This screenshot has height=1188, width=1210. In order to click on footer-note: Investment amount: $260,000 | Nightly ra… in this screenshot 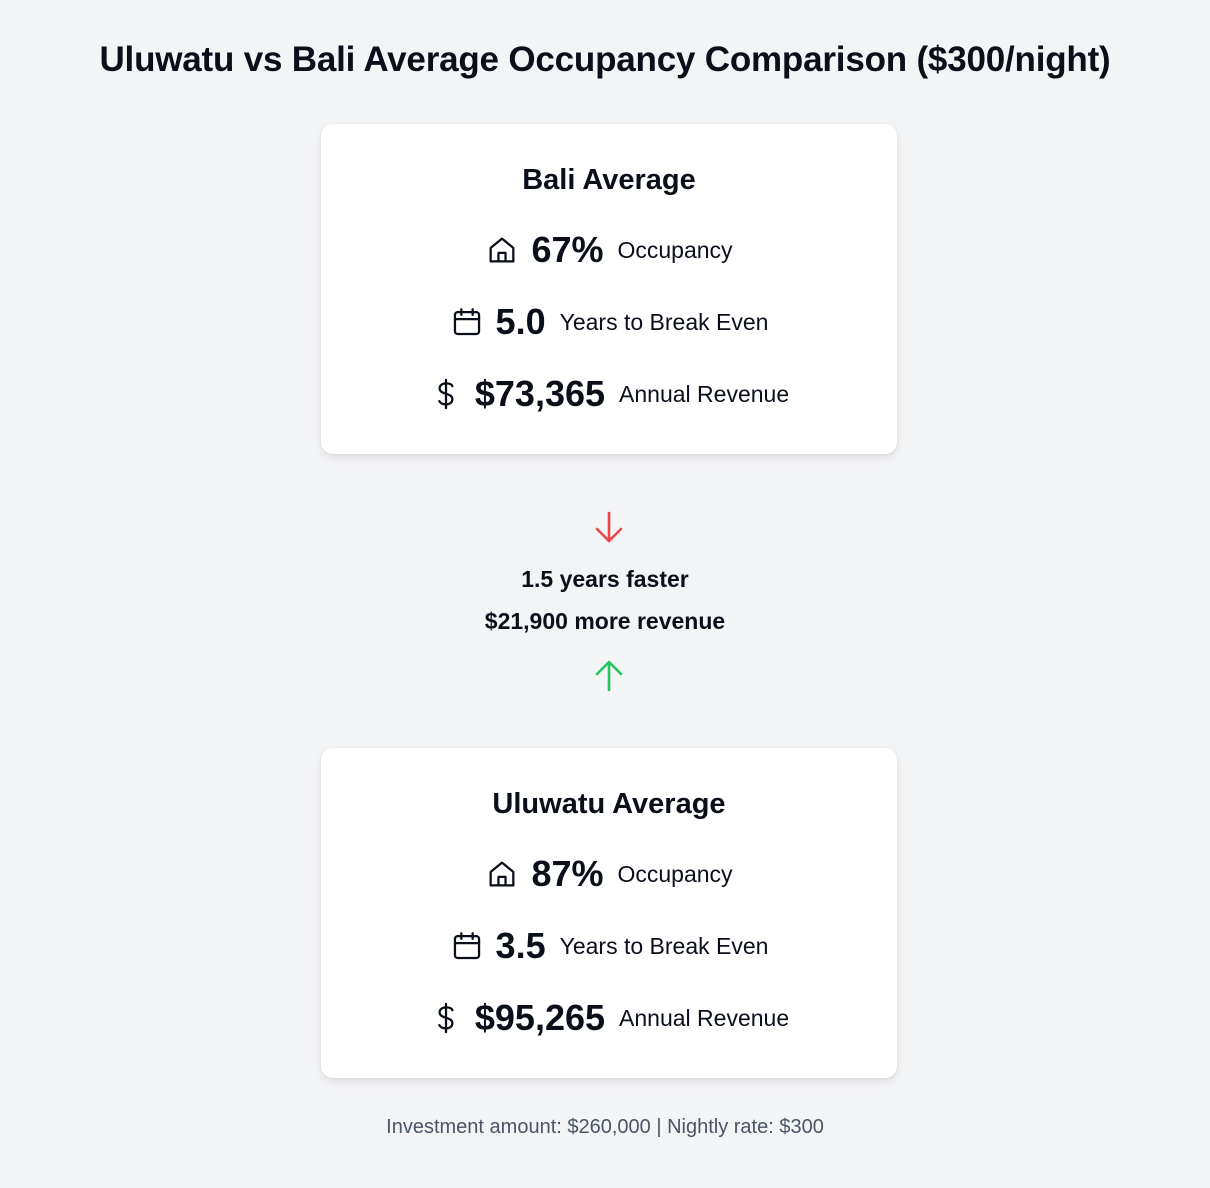, I will do `click(605, 1127)`.